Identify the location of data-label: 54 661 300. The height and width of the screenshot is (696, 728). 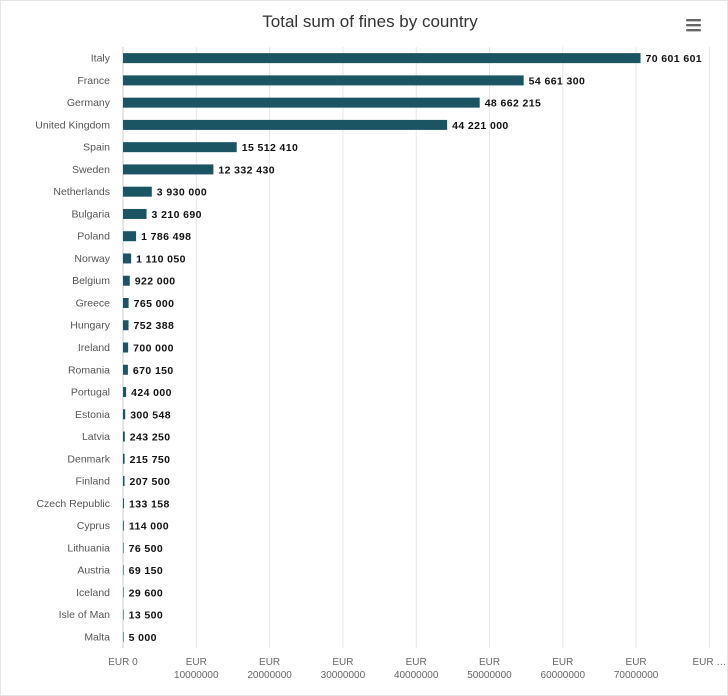
(557, 81).